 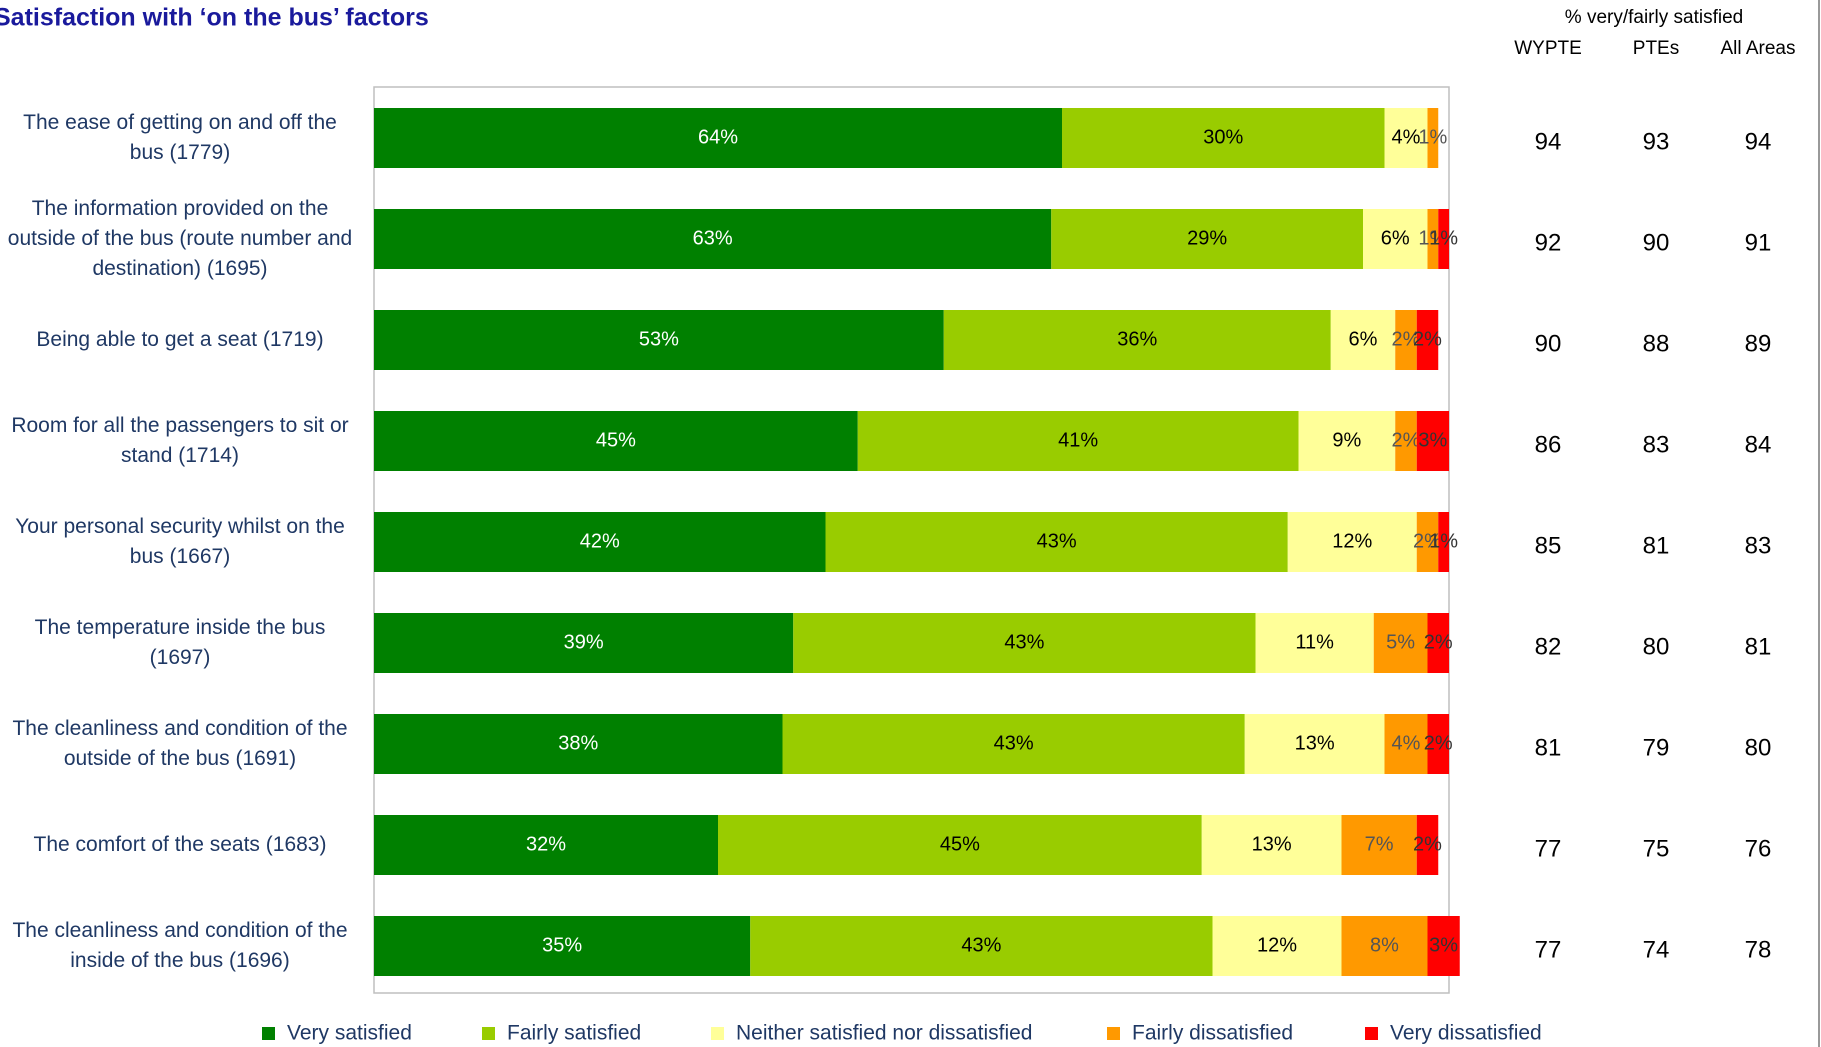 I want to click on data-label: 42%, so click(x=600, y=541).